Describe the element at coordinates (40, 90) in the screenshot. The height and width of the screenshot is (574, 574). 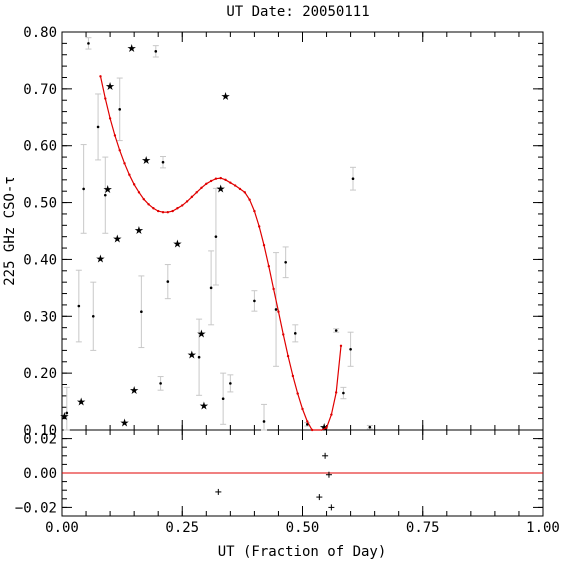
I see `y-tick-label: 0.70` at that location.